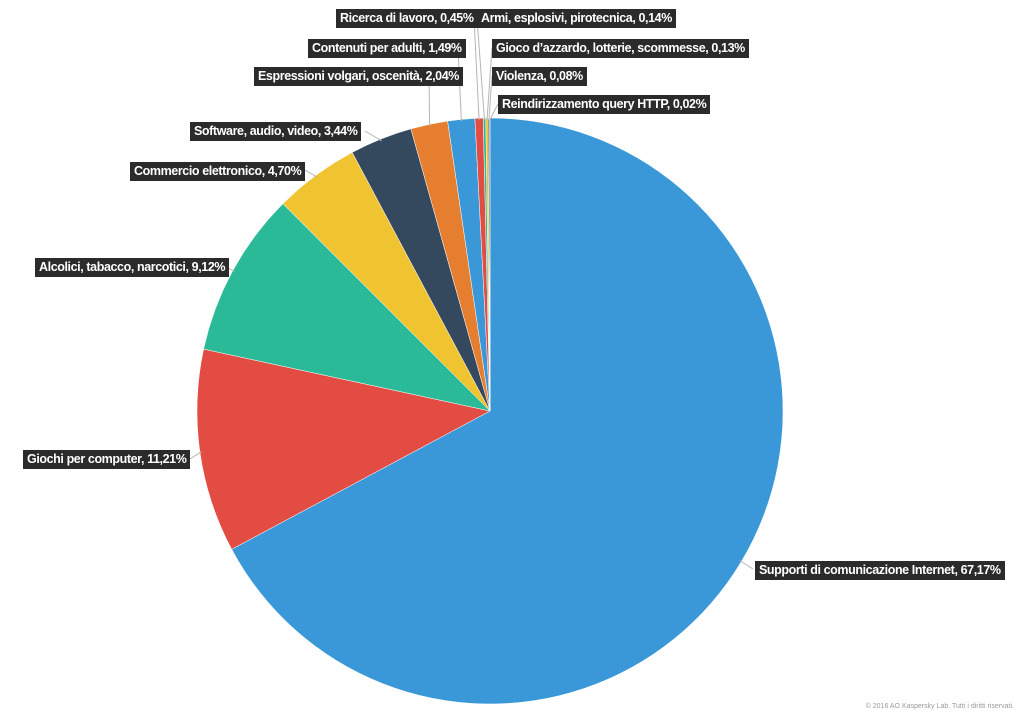 This screenshot has width=1024, height=716. I want to click on label-violenza: Violenza, 0,08%, so click(539, 76).